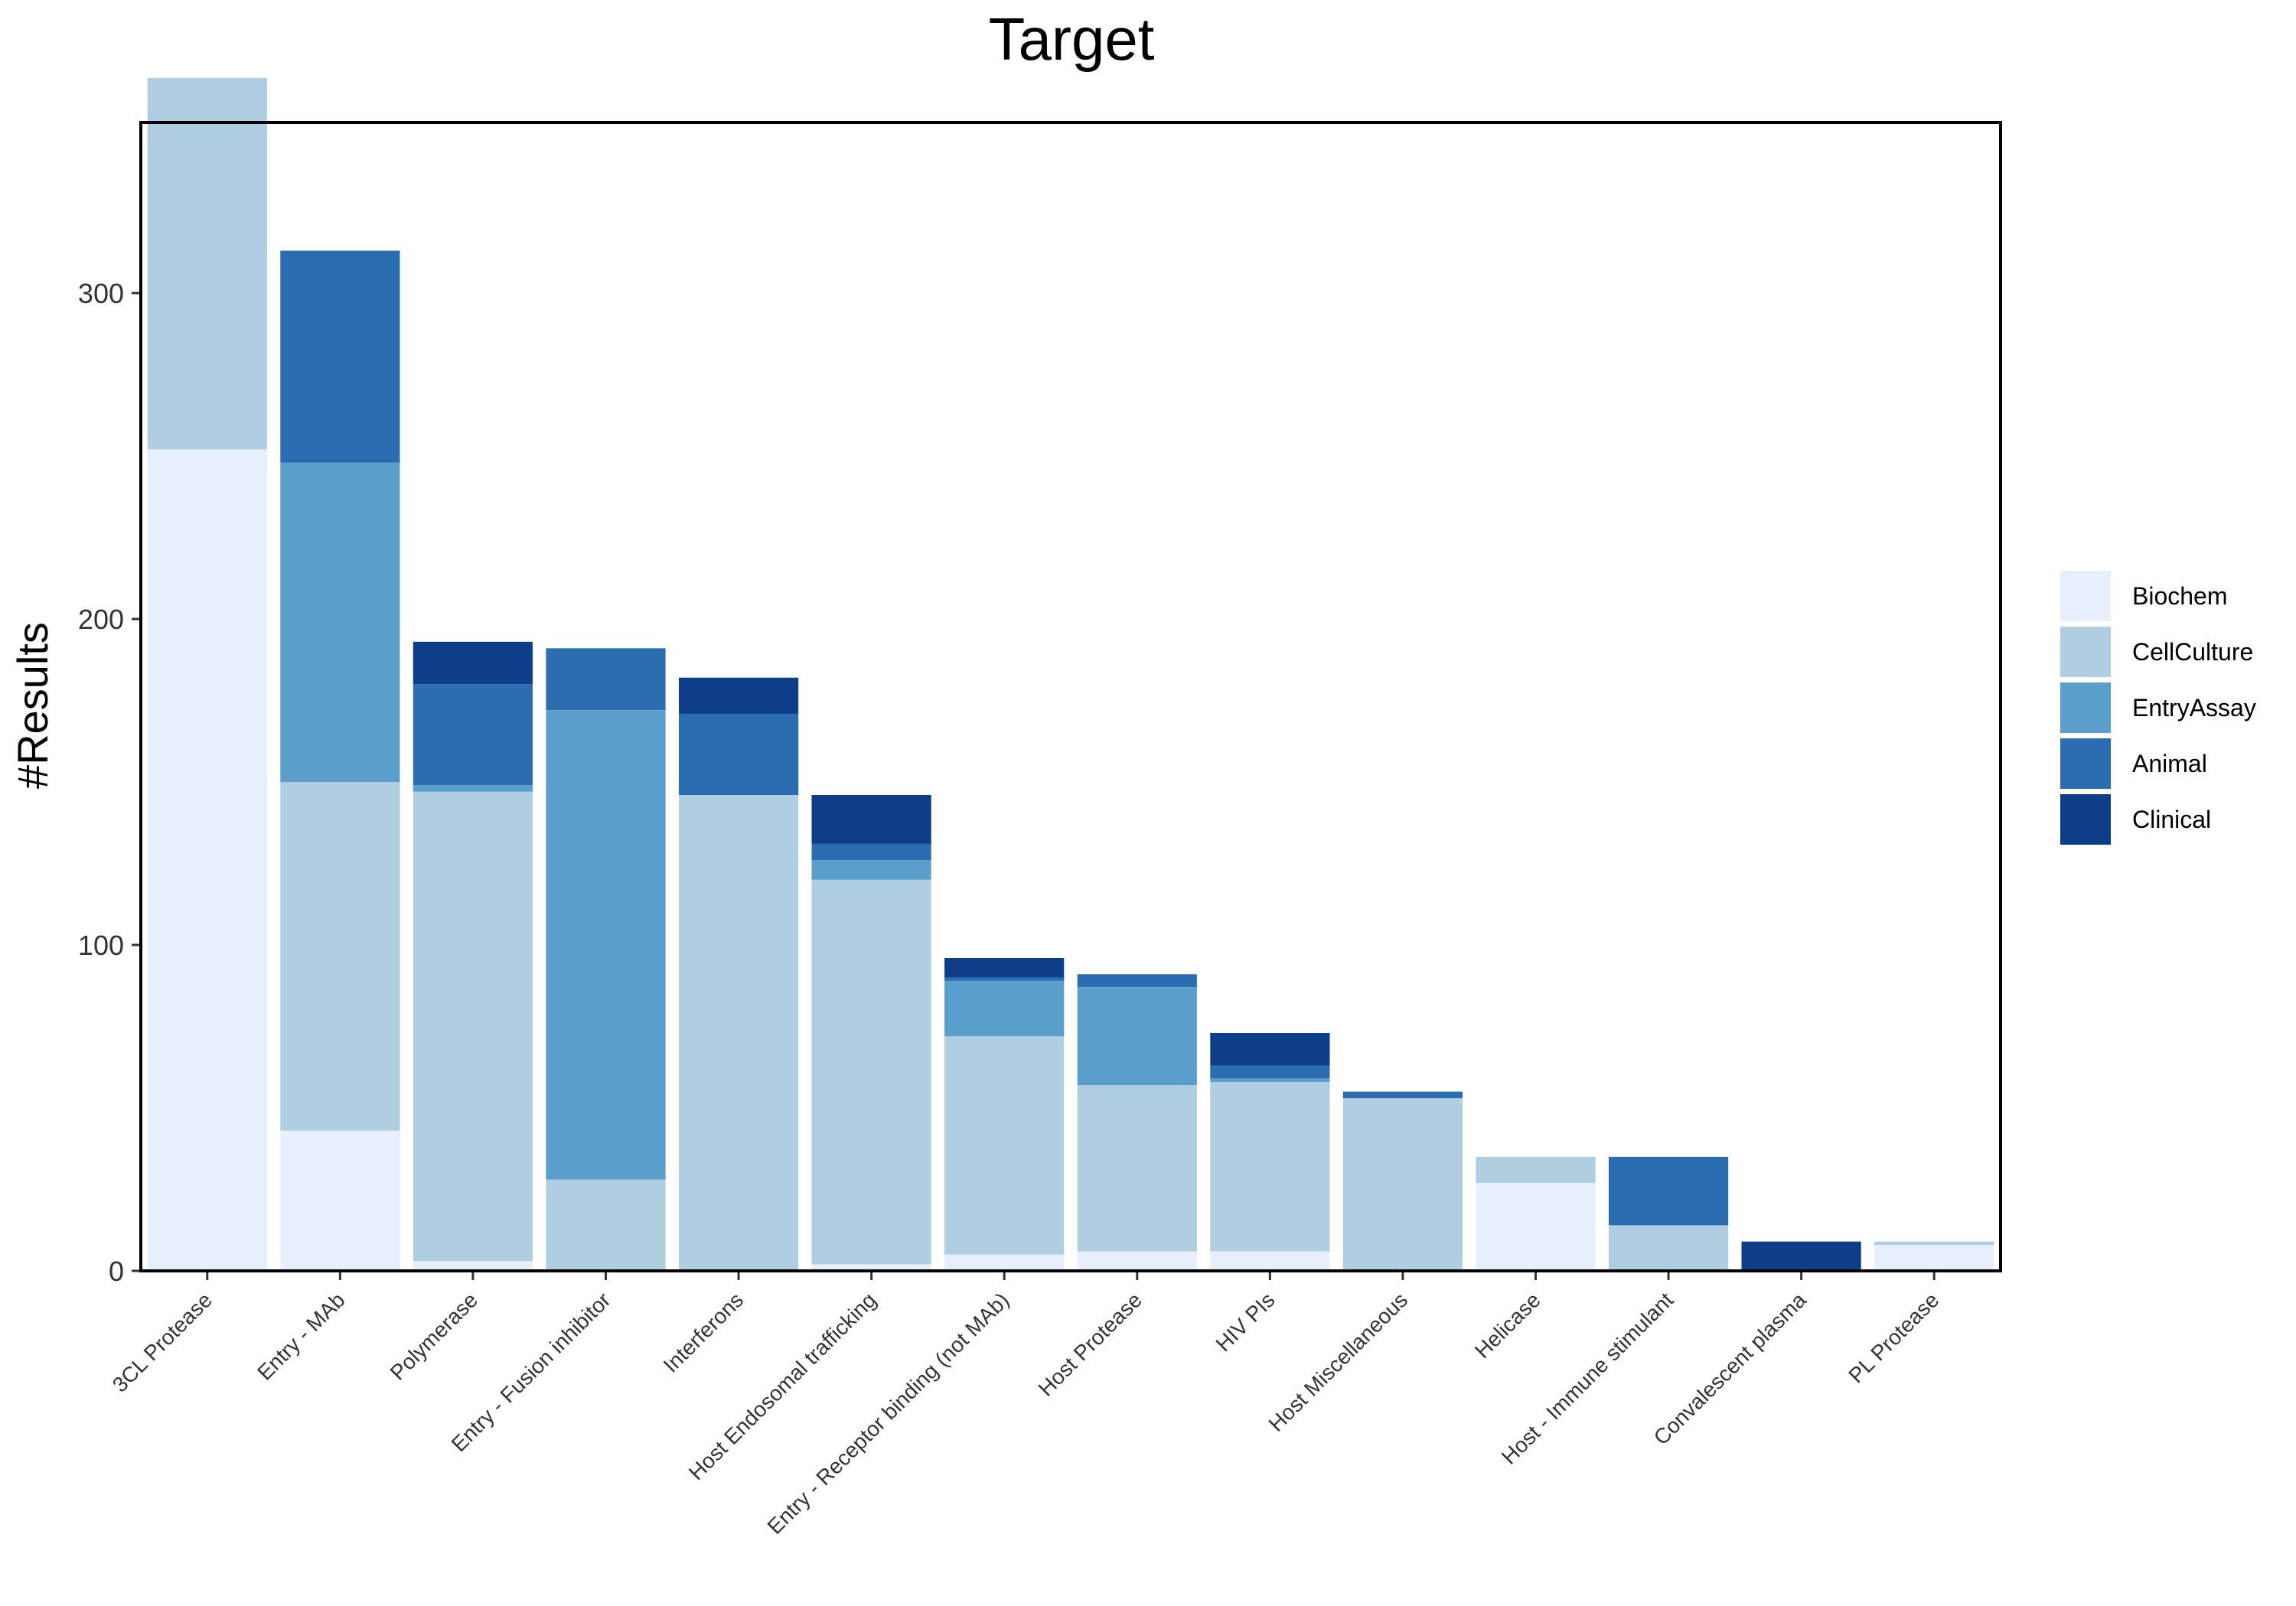 The height and width of the screenshot is (1606, 2296). What do you see at coordinates (101, 619) in the screenshot?
I see `y-tick-label: 200` at bounding box center [101, 619].